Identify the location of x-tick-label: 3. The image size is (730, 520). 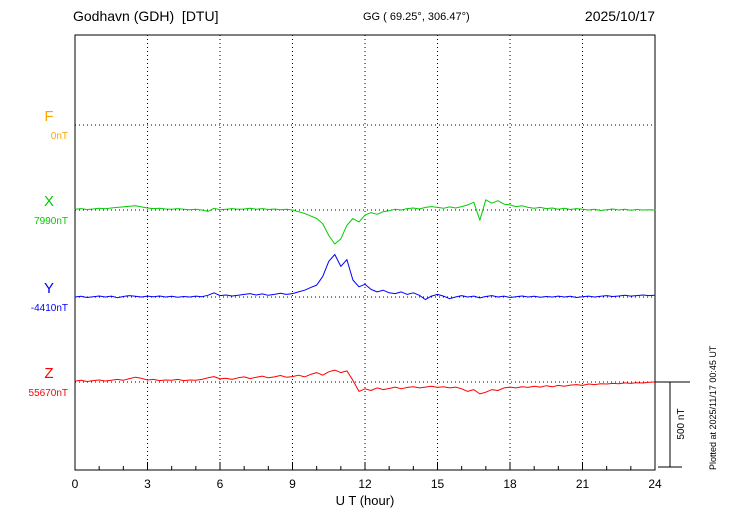
(147, 484).